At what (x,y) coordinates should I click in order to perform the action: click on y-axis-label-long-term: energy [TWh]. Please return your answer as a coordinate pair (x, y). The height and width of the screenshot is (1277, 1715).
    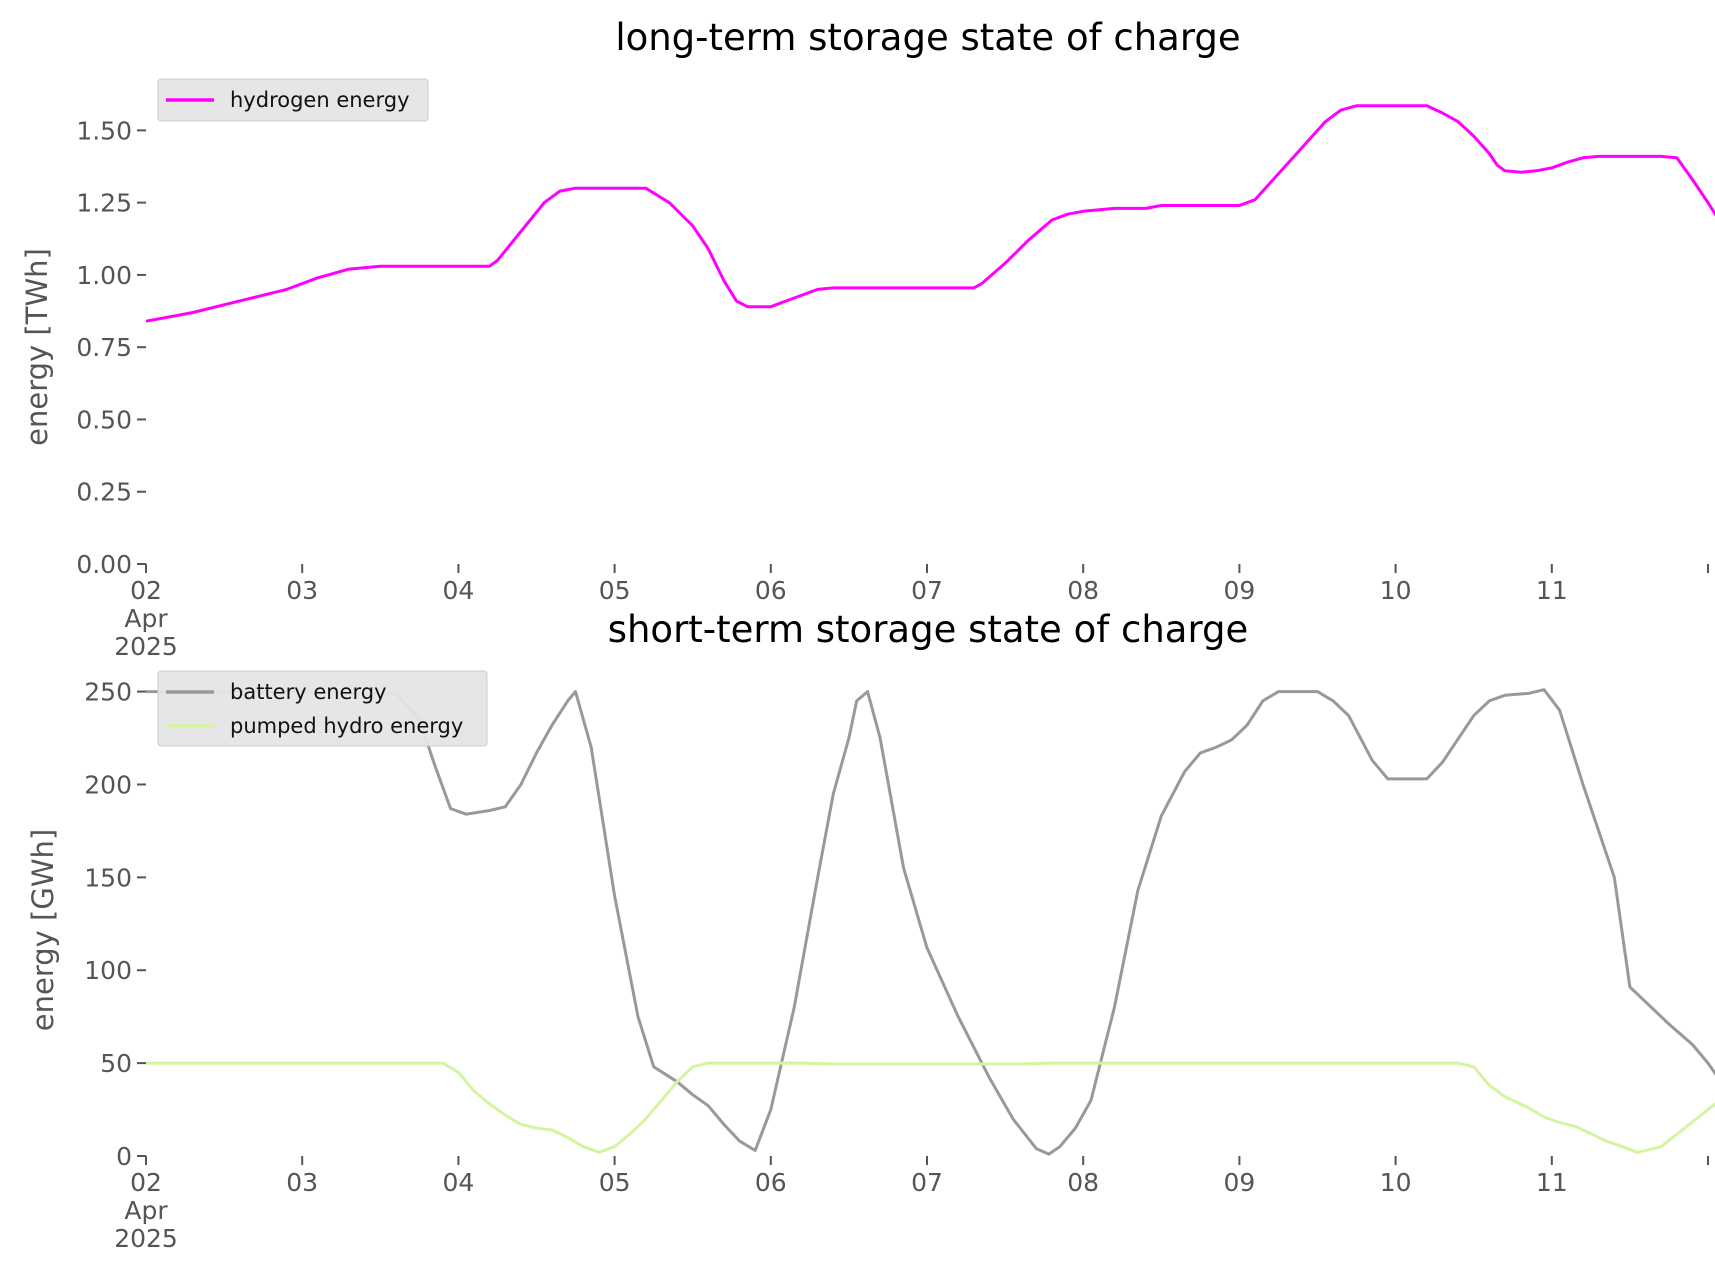
    Looking at the image, I should click on (37, 347).